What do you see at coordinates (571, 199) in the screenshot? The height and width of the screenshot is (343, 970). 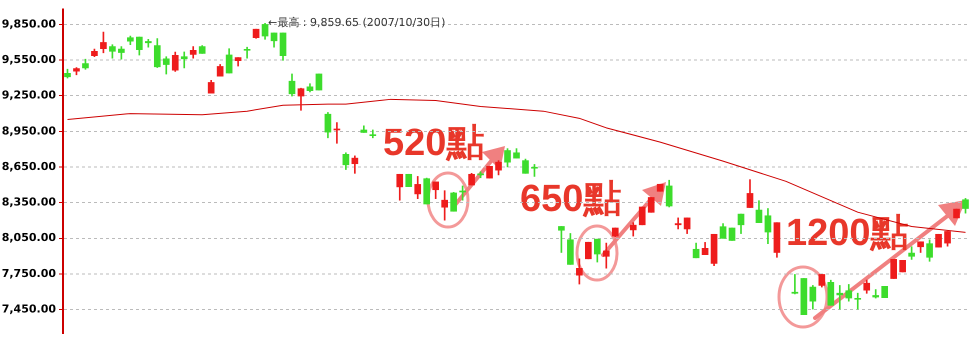 I see `annotation: 650點` at bounding box center [571, 199].